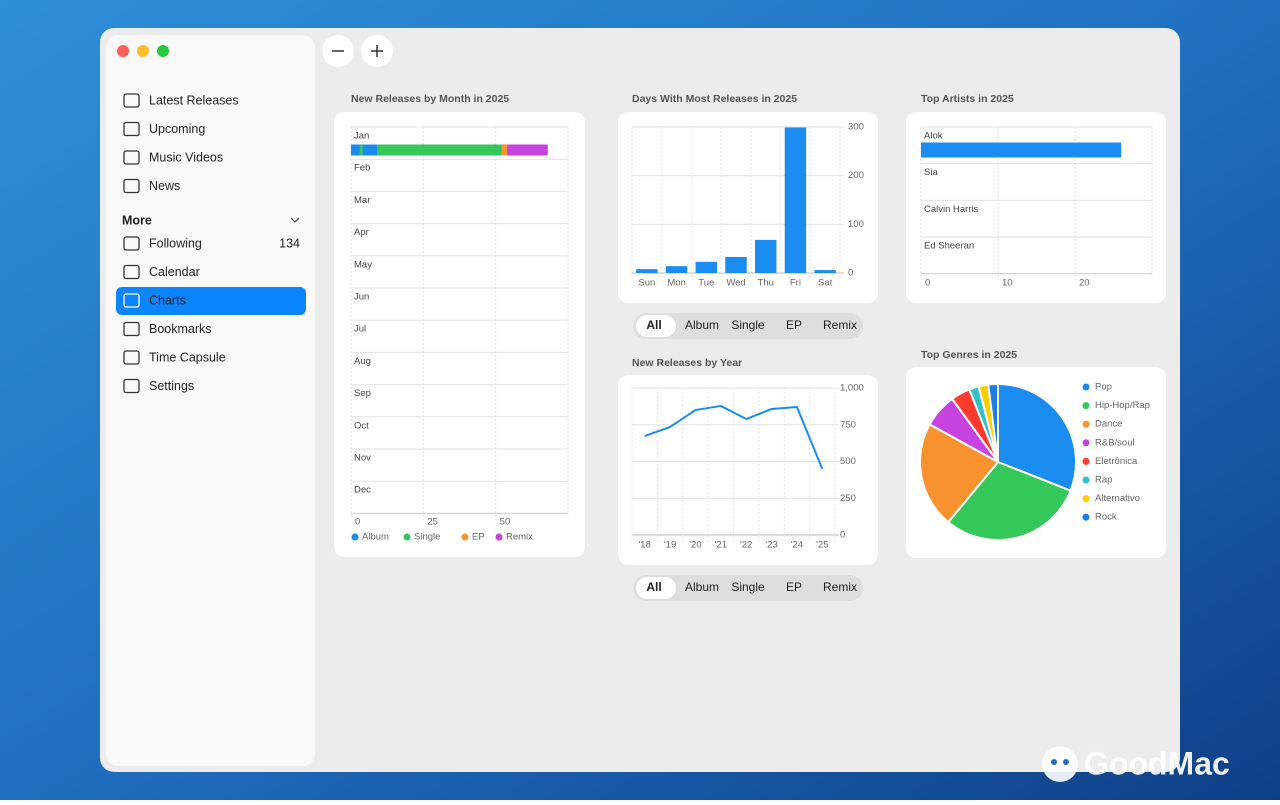 The width and height of the screenshot is (1280, 805). I want to click on sidebar-item: Music Videos, so click(186, 157).